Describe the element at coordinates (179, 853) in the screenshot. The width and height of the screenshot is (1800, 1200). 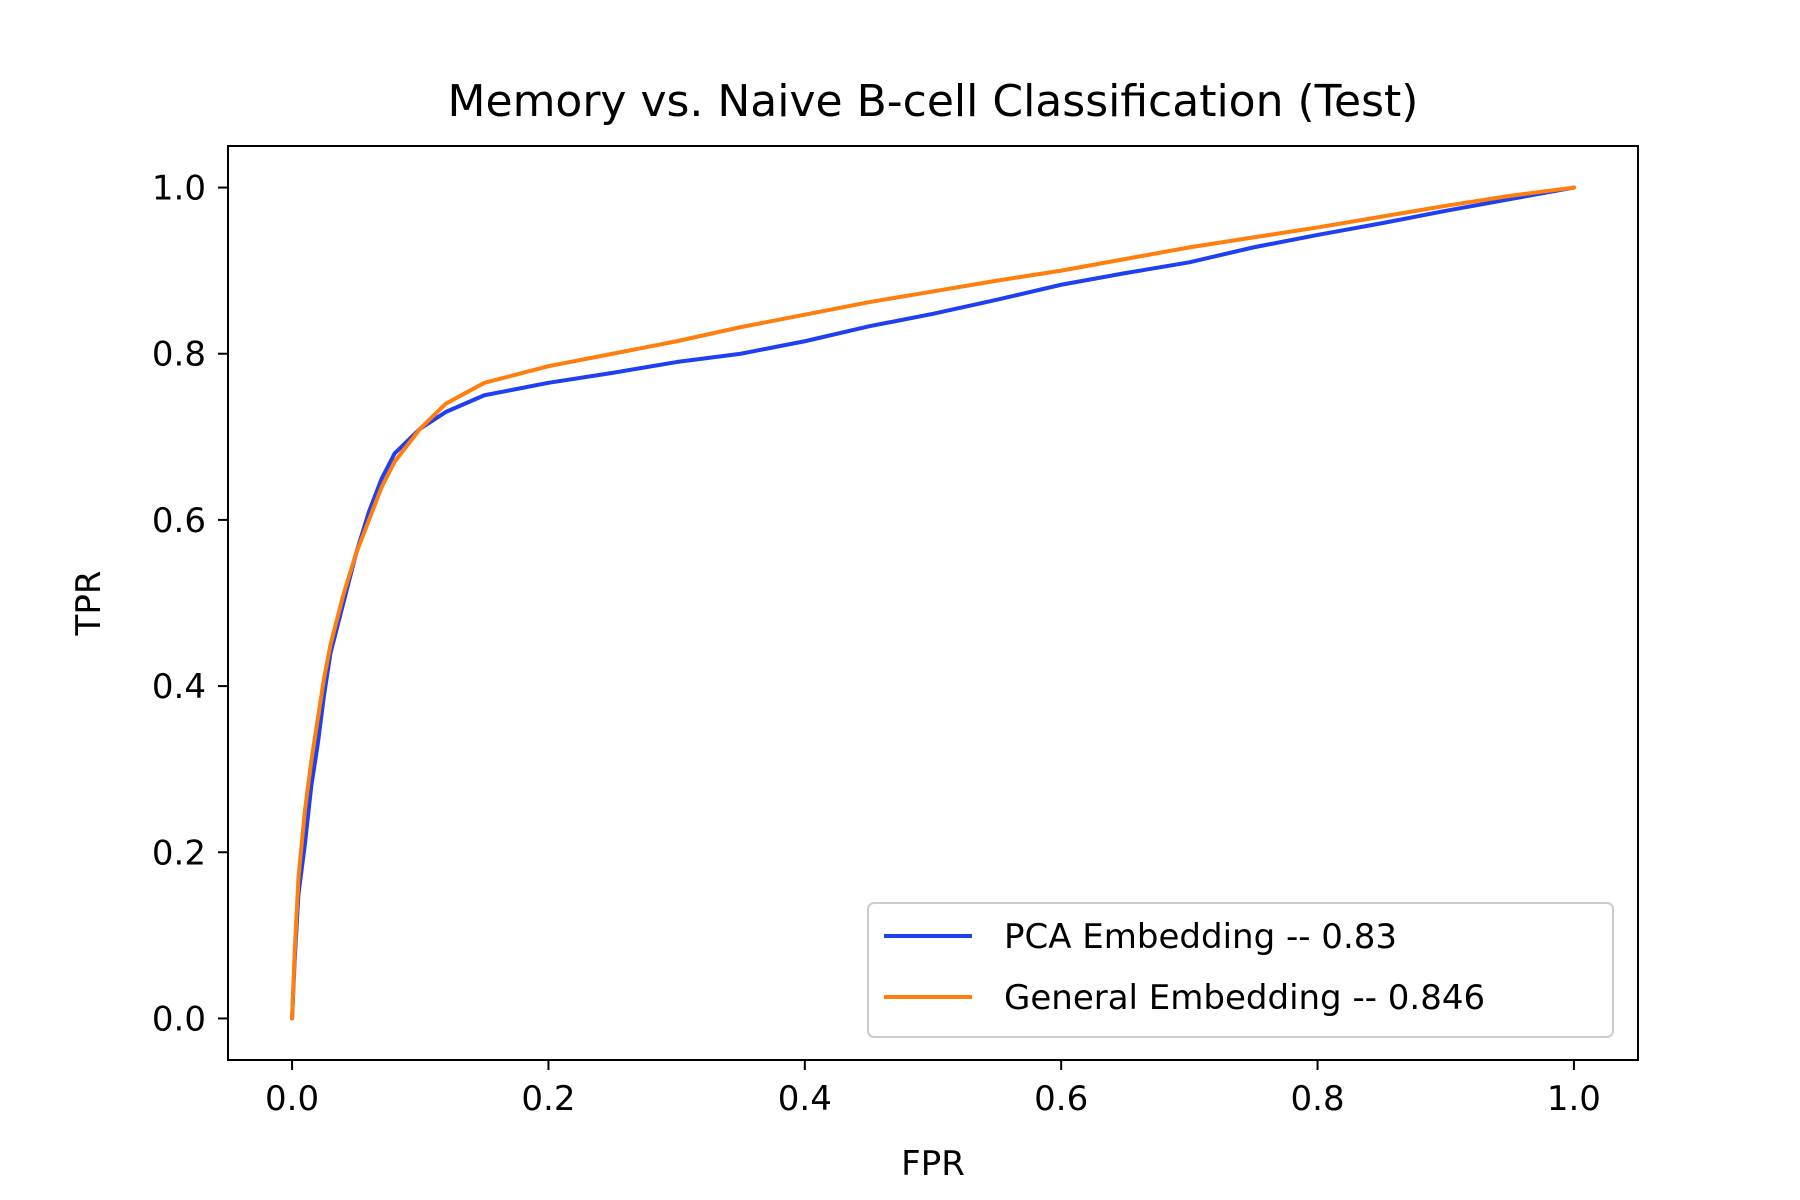
I see `y-tick-label: 0.2` at that location.